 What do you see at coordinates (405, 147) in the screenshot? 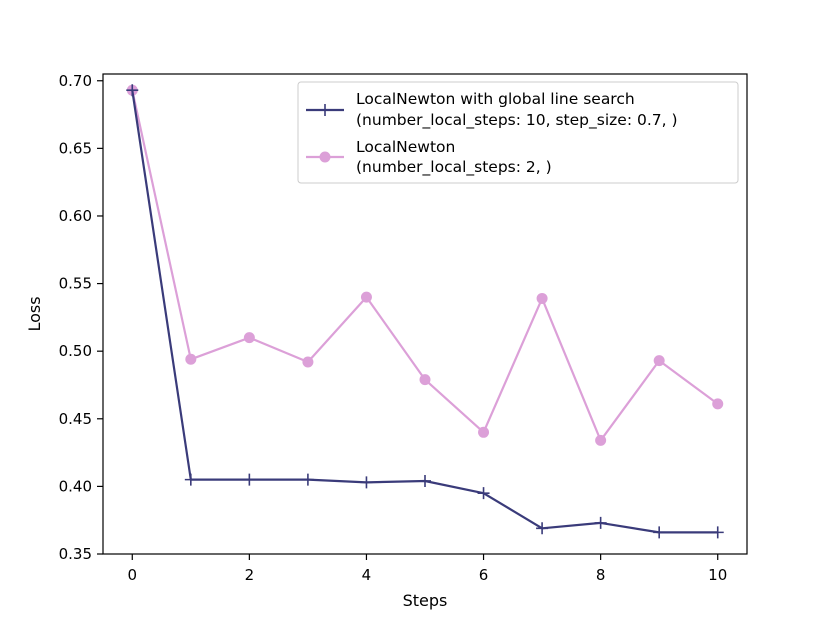
I see `legend-label-series-2: LocalNewton` at bounding box center [405, 147].